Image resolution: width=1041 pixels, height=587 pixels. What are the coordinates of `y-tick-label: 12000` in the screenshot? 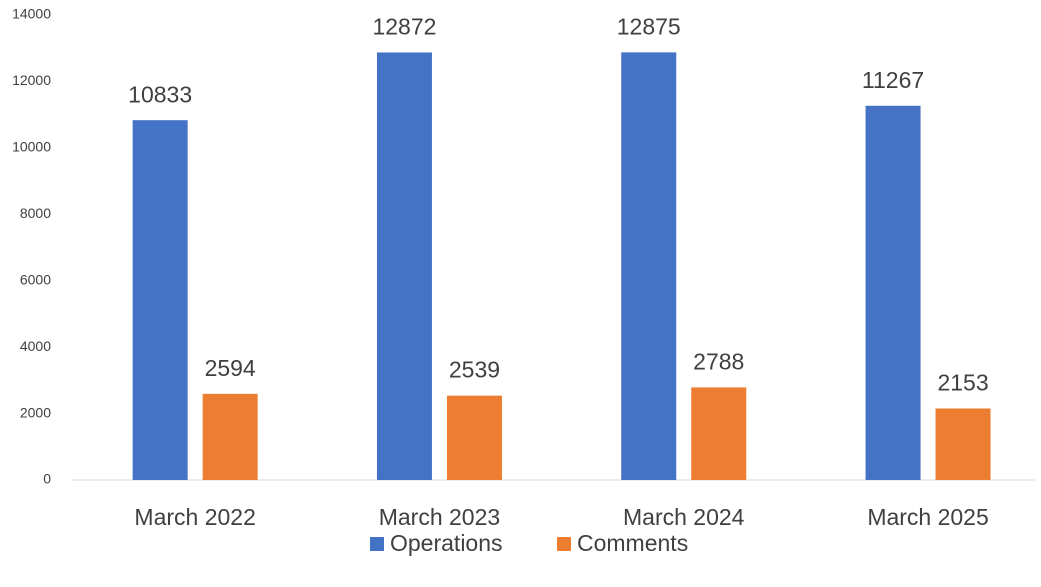 It's located at (31, 80).